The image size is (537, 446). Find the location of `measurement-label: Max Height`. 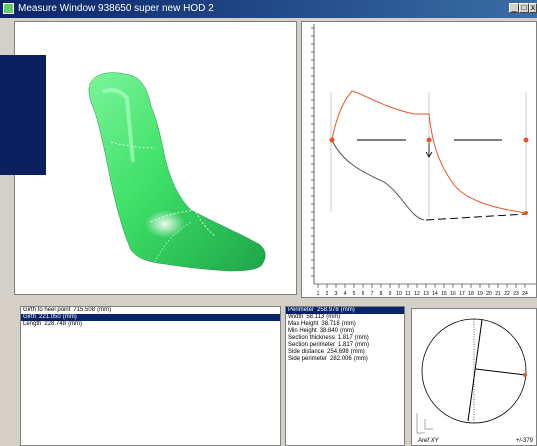

measurement-label: Max Height is located at coordinates (303, 324).